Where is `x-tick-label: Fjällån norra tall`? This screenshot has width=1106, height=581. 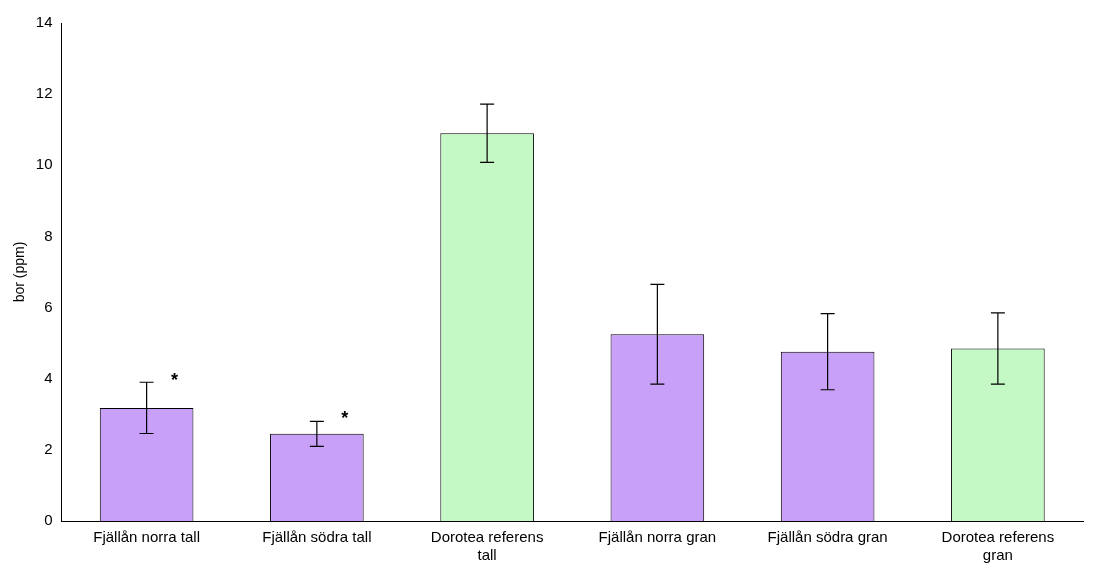 x-tick-label: Fjällån norra tall is located at coordinates (146, 537).